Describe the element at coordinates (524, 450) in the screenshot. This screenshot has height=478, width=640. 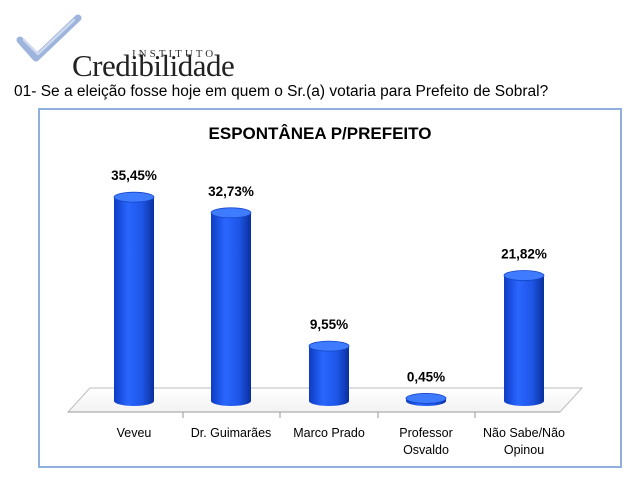
I see `category-label: Opinou` at that location.